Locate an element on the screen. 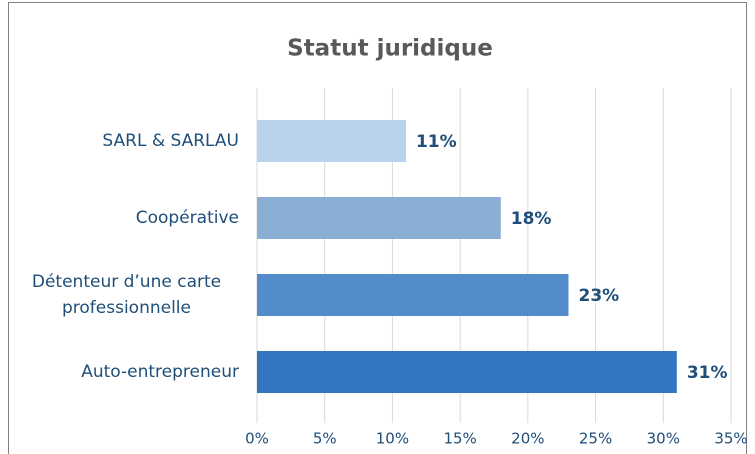 The height and width of the screenshot is (454, 755). value-label: 31% is located at coordinates (707, 373).